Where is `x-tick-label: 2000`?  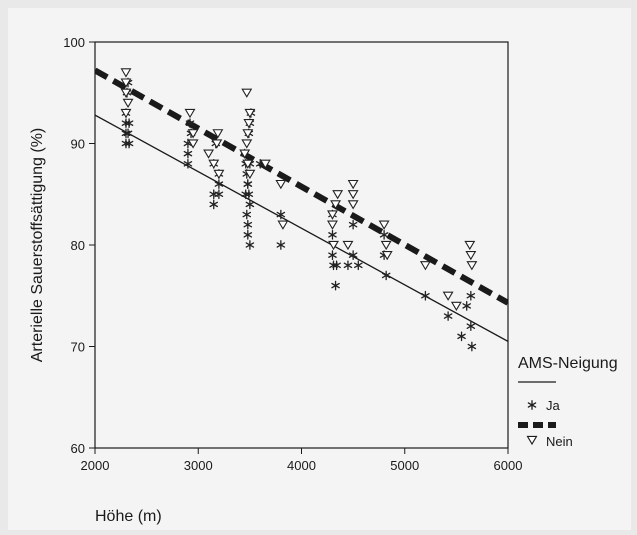
x-tick-label: 2000 is located at coordinates (95, 465).